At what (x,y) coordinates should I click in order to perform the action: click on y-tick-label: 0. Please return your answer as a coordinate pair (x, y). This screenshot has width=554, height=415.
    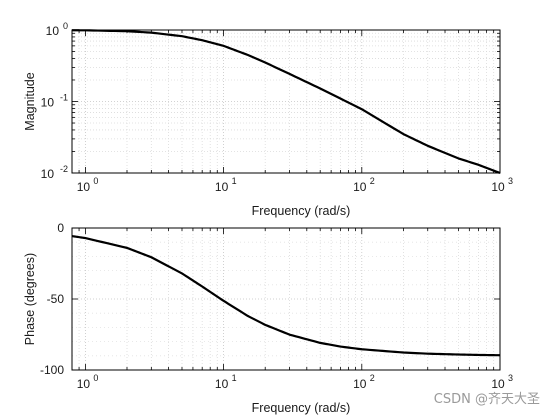
    Looking at the image, I should click on (60, 228).